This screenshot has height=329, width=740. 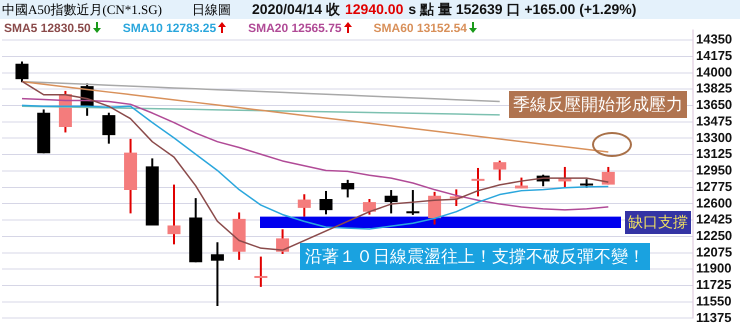 What do you see at coordinates (714, 72) in the screenshot?
I see `y-tick-label: 14000` at bounding box center [714, 72].